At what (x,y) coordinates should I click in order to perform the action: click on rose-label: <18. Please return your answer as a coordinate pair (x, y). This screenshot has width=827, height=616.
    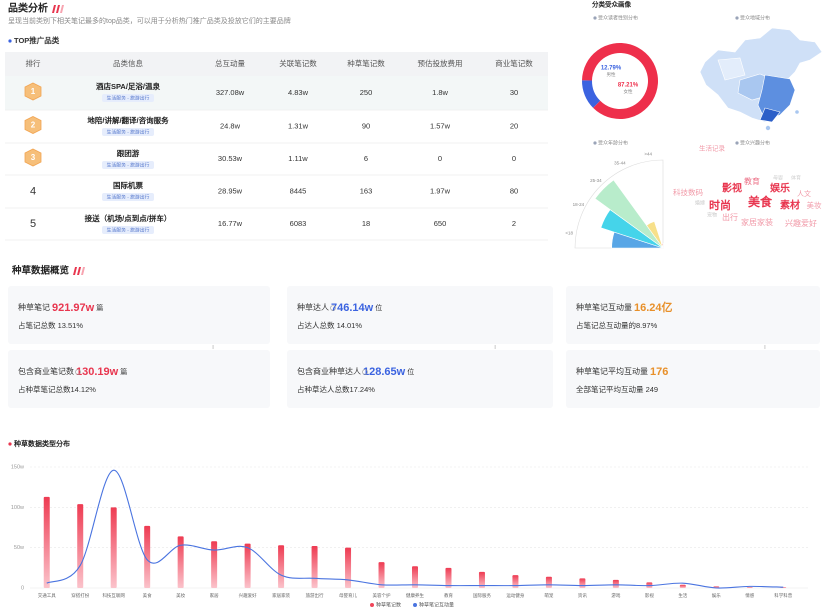
    Looking at the image, I should click on (569, 232).